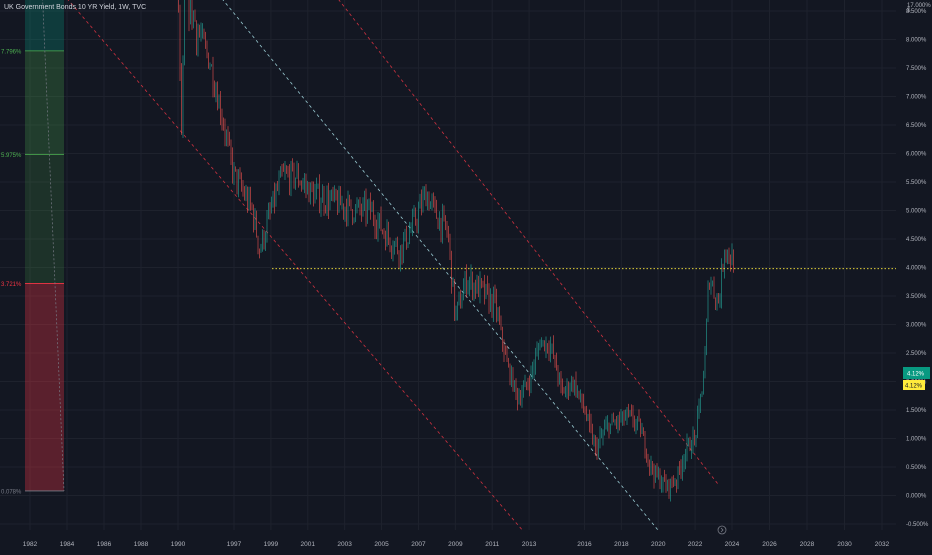 The height and width of the screenshot is (555, 932). What do you see at coordinates (916, 240) in the screenshot?
I see `y-tick-label: 4.500%` at bounding box center [916, 240].